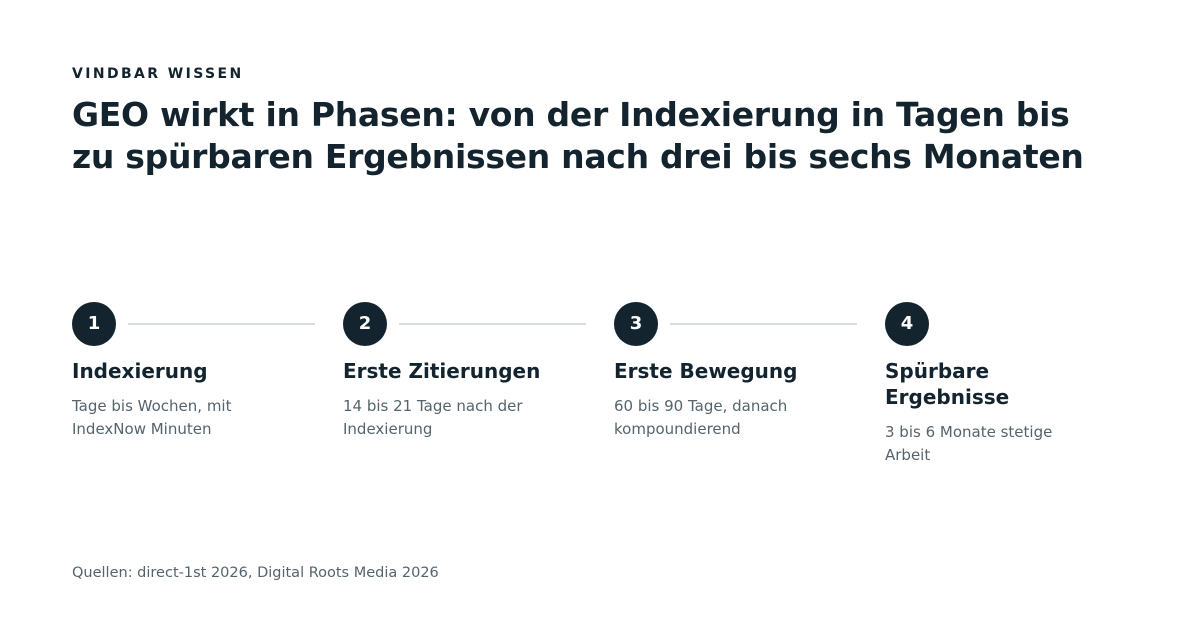 The image size is (1200, 630). I want to click on step-4-number-badge: 4, so click(907, 324).